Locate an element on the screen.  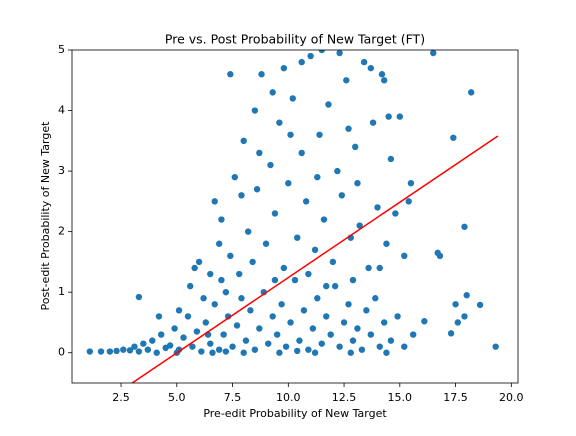
x-tick-label: 2.5 is located at coordinates (121, 397).